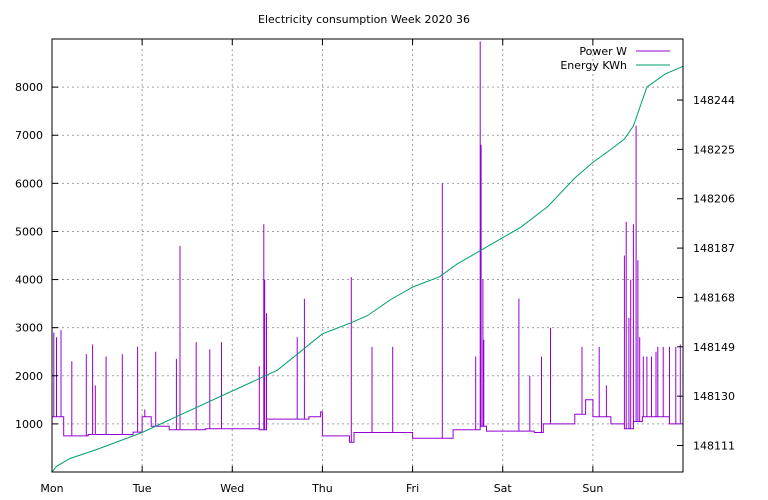 This screenshot has width=768, height=500. I want to click on y-right-tick-label: 148130, so click(714, 396).